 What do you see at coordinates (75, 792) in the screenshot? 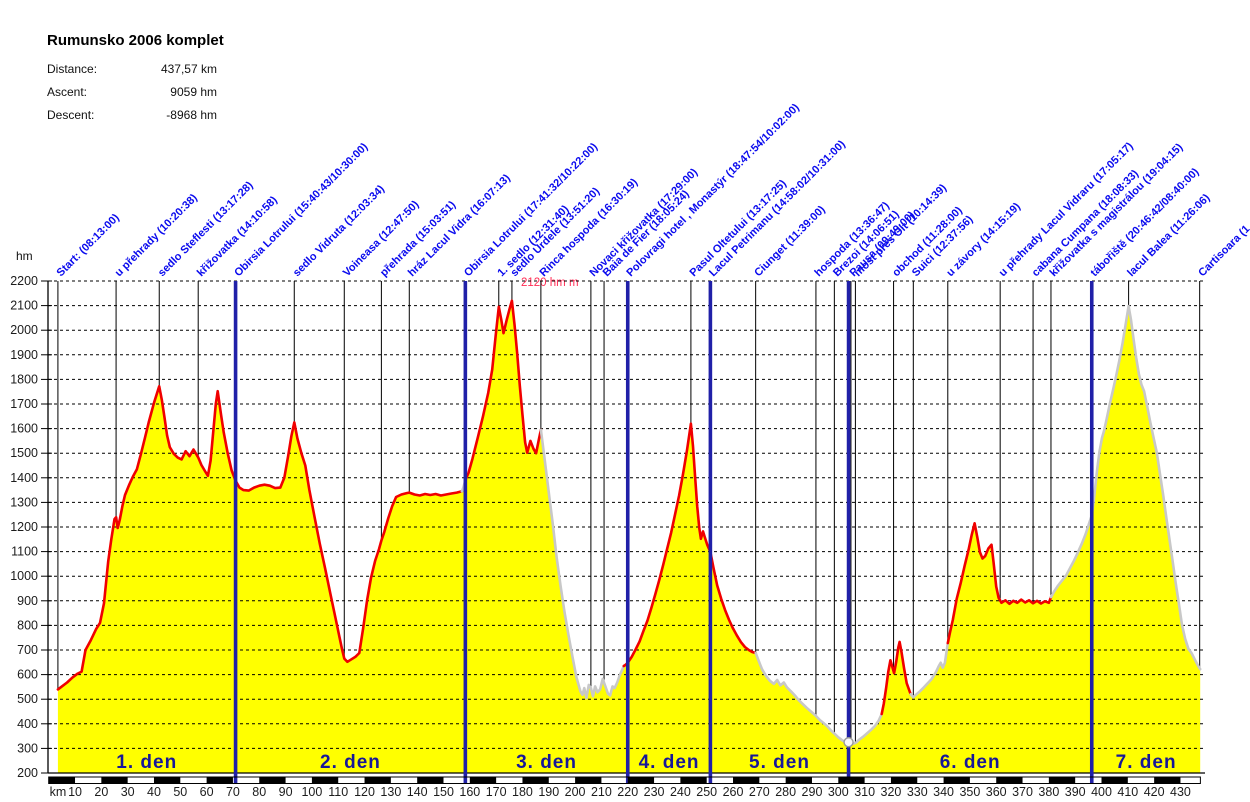
I see `x-tick-label: 10` at bounding box center [75, 792].